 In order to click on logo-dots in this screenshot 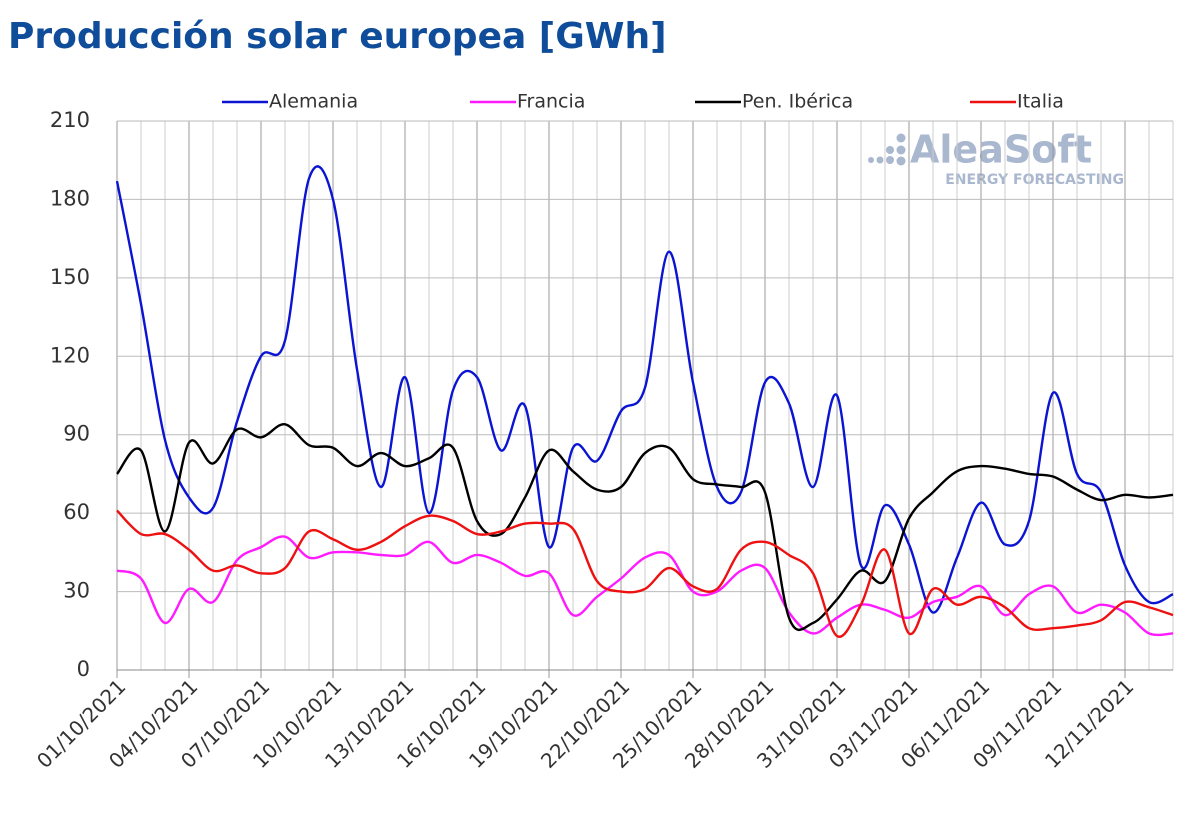, I will do `click(887, 149)`.